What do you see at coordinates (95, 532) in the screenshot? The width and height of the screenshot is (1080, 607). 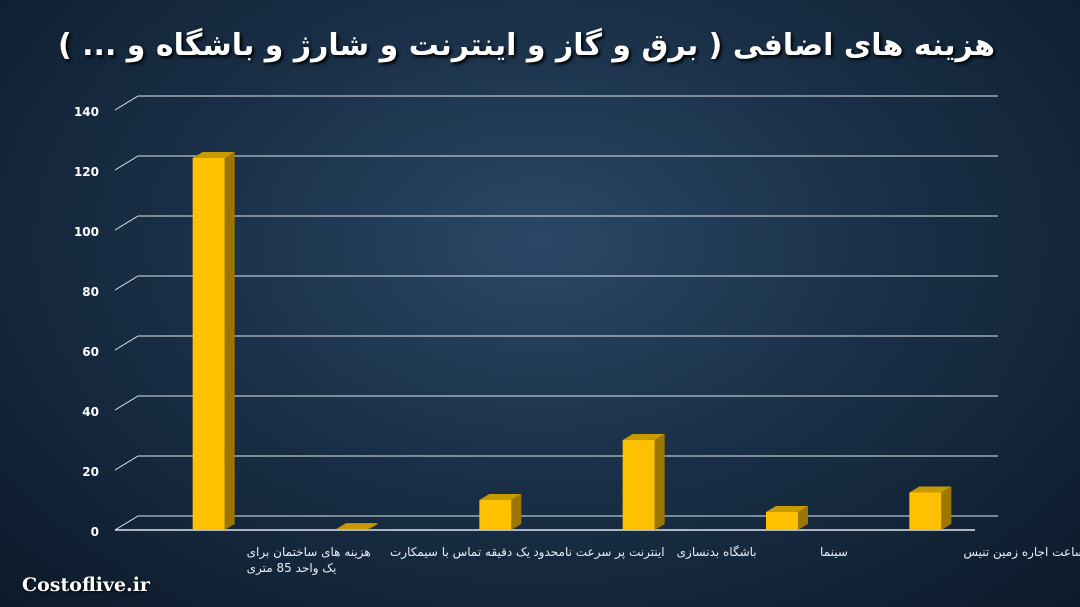 I see `y-tick-label: 0` at bounding box center [95, 532].